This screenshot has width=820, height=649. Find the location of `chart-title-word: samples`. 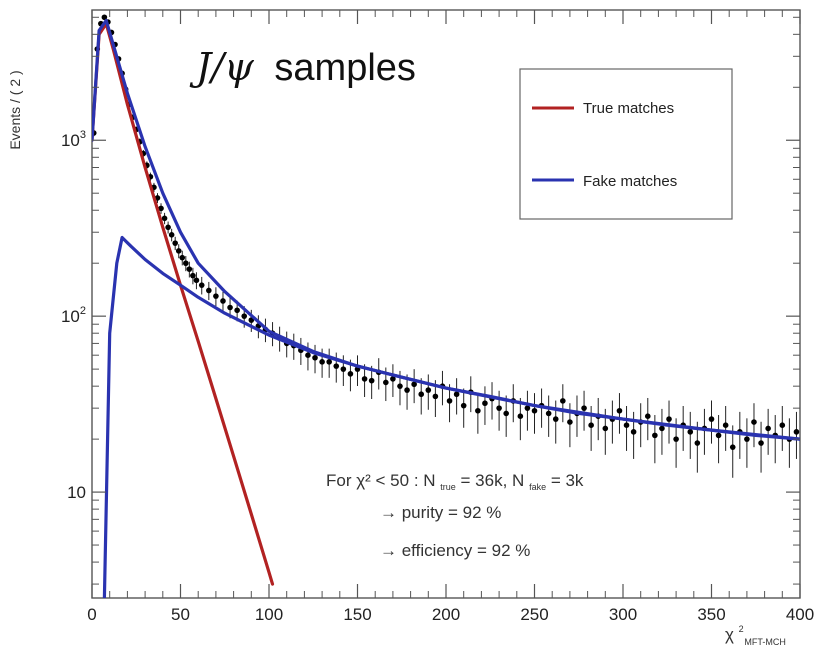

chart-title-word: samples is located at coordinates (345, 68).